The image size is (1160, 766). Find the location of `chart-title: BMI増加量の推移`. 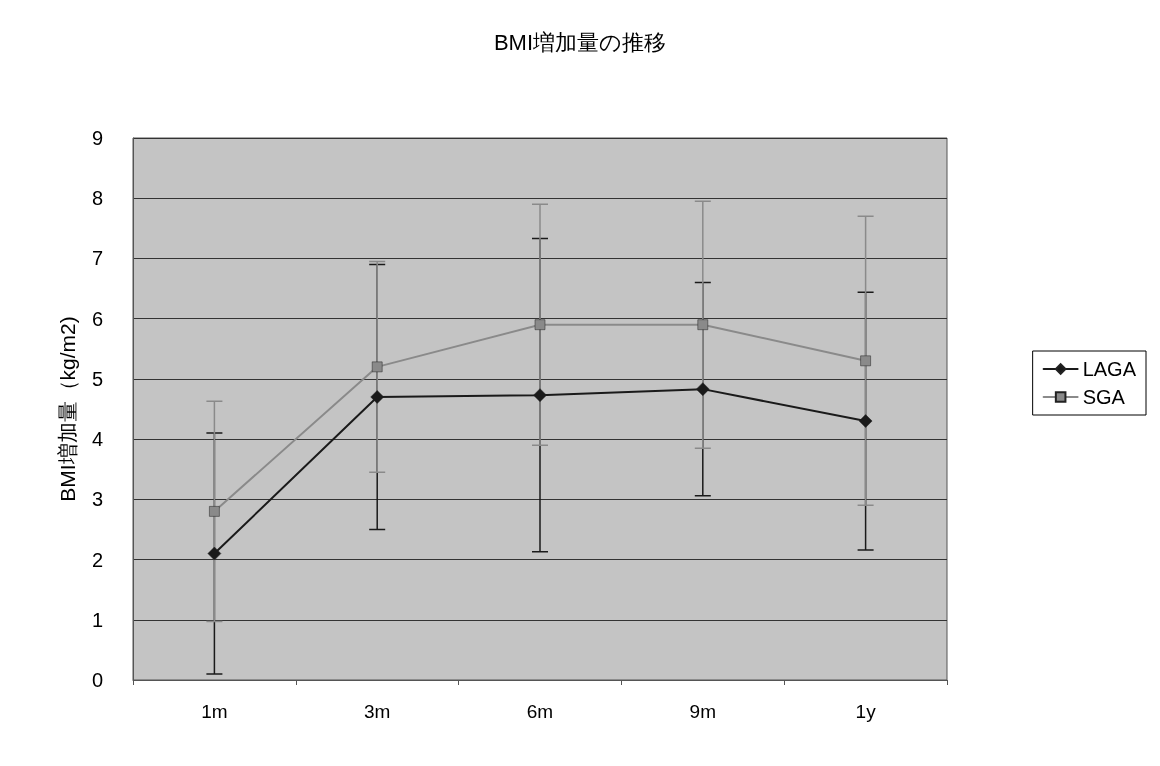

chart-title: BMI増加量の推移 is located at coordinates (580, 42).